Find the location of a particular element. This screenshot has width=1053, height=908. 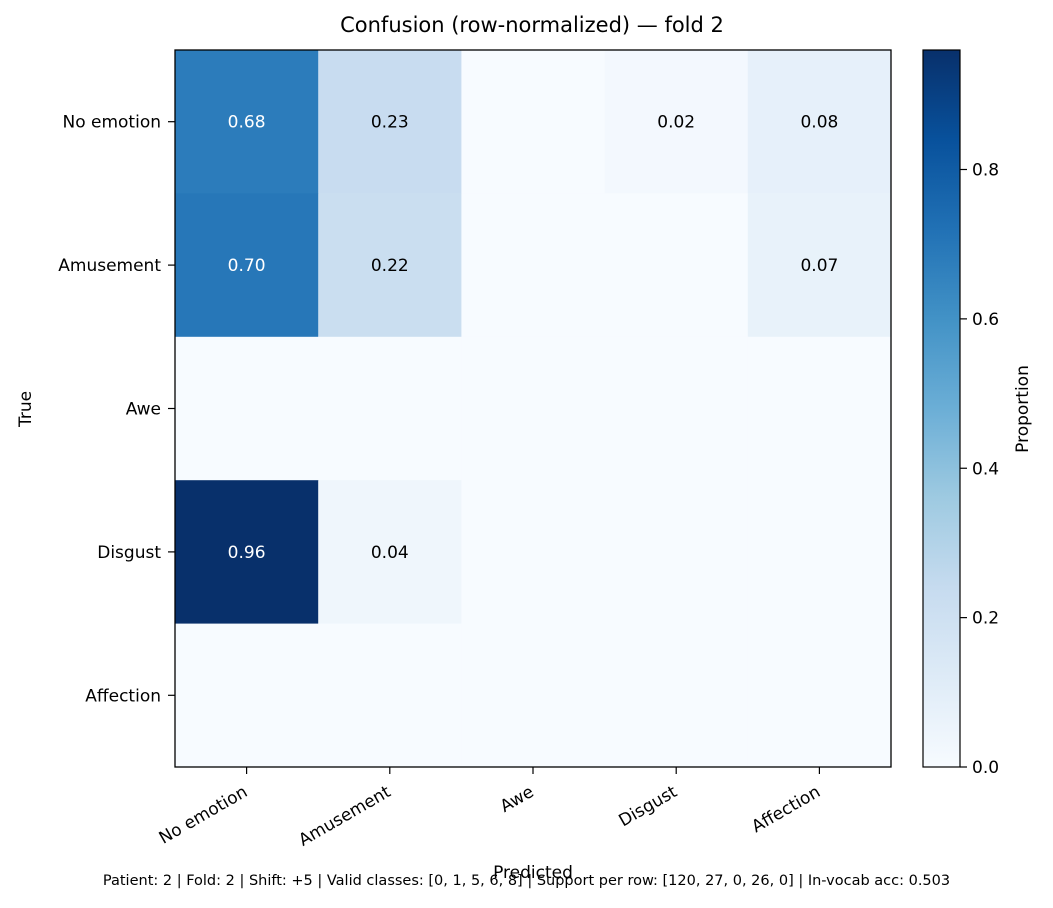

cell-value-label: 0.07 is located at coordinates (819, 266).